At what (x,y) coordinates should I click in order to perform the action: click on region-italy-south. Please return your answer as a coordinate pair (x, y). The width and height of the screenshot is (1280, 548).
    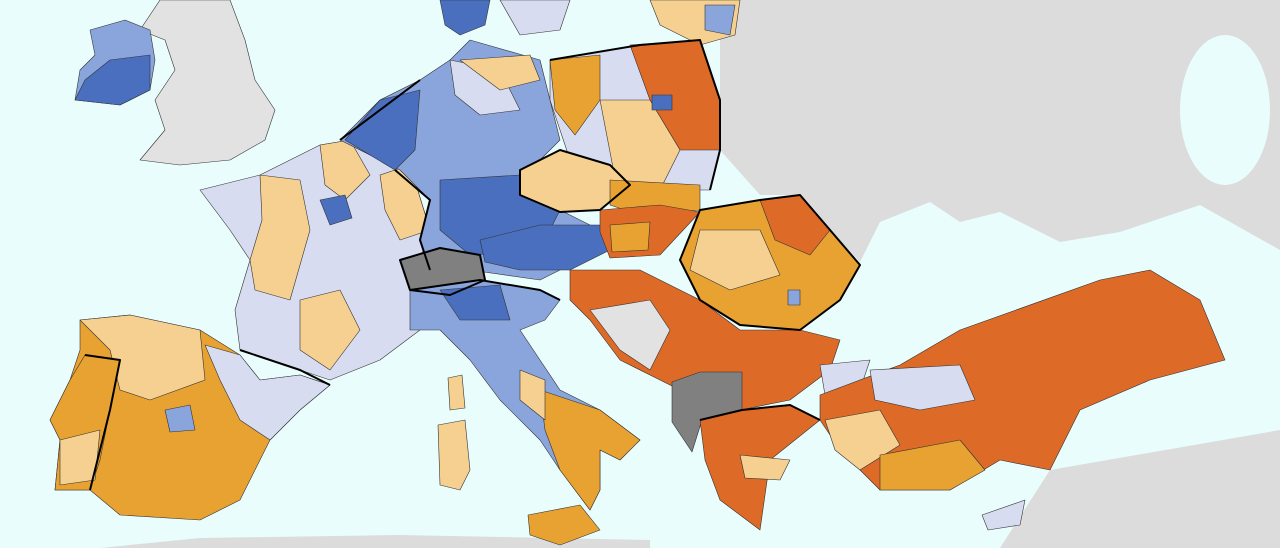
    Looking at the image, I should click on (590, 450).